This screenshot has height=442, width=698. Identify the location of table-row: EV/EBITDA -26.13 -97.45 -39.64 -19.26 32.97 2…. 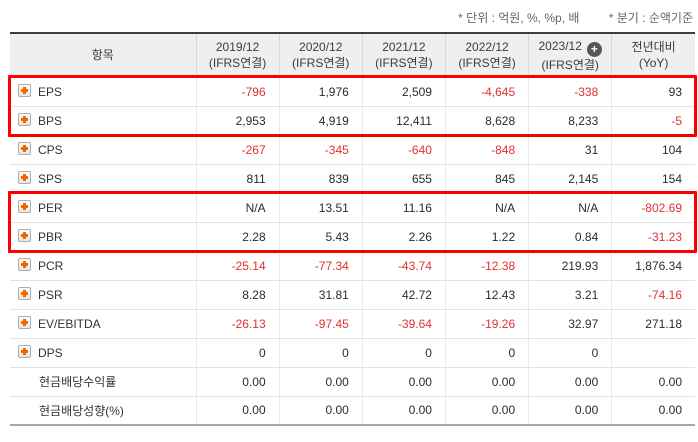
(352, 323).